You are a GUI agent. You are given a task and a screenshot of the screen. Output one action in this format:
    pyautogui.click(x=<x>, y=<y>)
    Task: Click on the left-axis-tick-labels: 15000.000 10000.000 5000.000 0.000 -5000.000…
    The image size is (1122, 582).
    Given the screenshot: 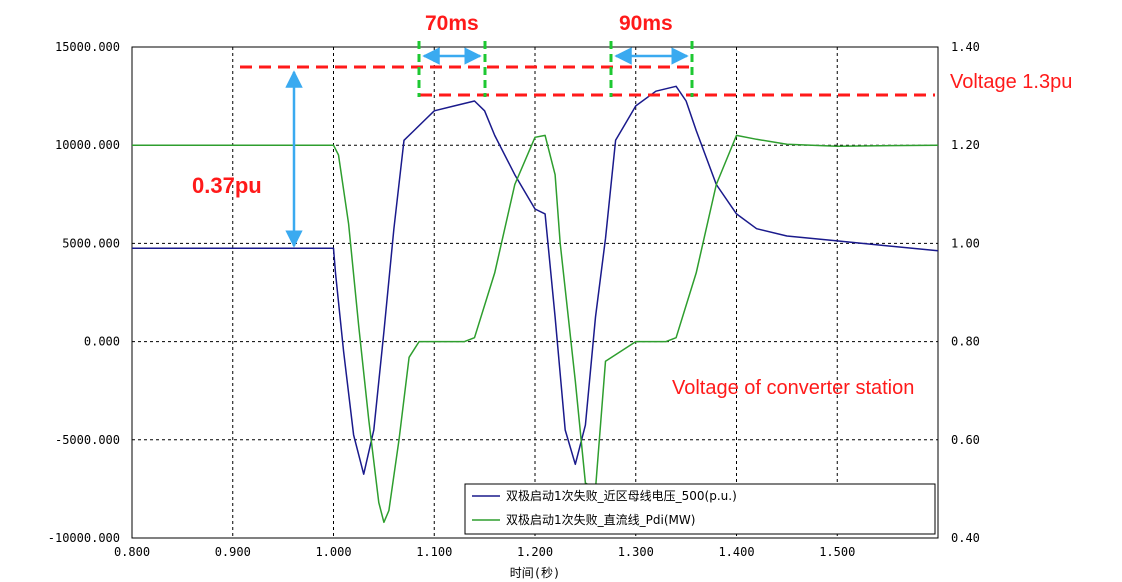 What is the action you would take?
    pyautogui.click(x=84, y=292)
    